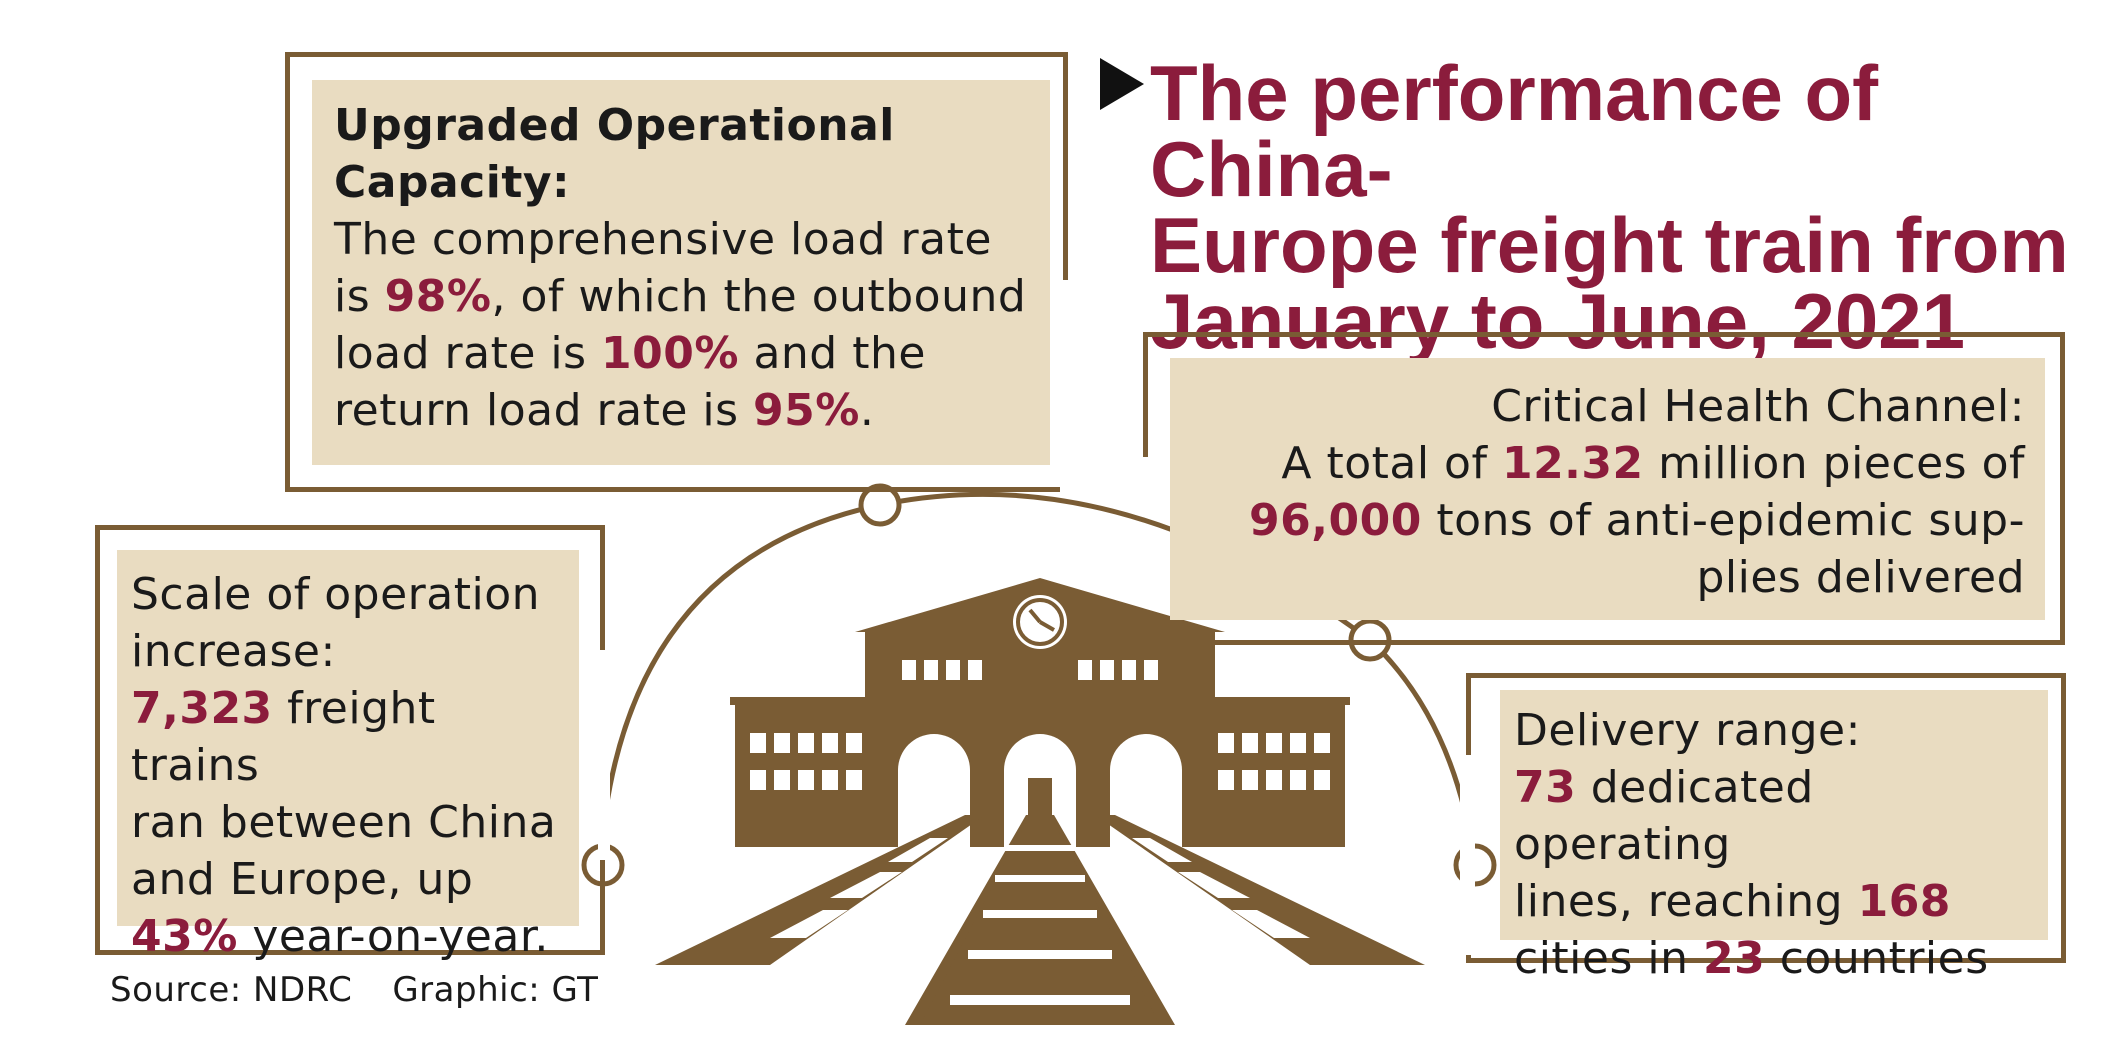 Image resolution: width=2106 pixels, height=1060 pixels. Describe the element at coordinates (604, 410) in the screenshot. I see `capacity-text: return load rate is 95%.` at that location.